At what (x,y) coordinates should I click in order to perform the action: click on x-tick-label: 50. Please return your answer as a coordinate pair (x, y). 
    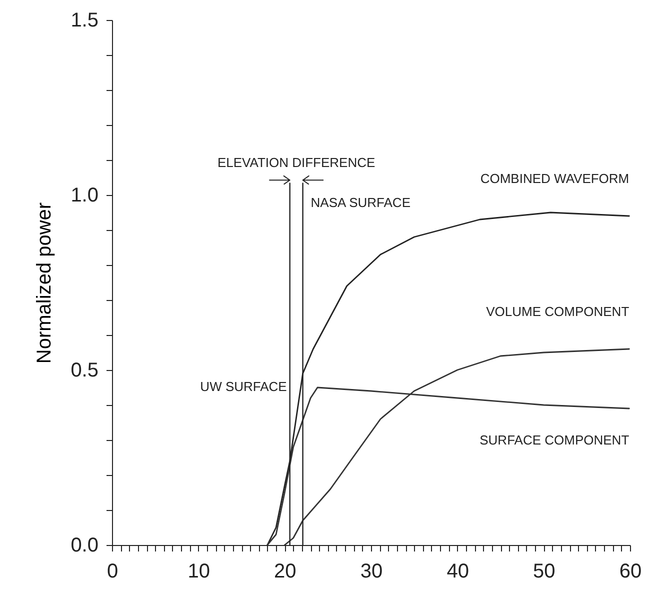
    Looking at the image, I should click on (544, 571).